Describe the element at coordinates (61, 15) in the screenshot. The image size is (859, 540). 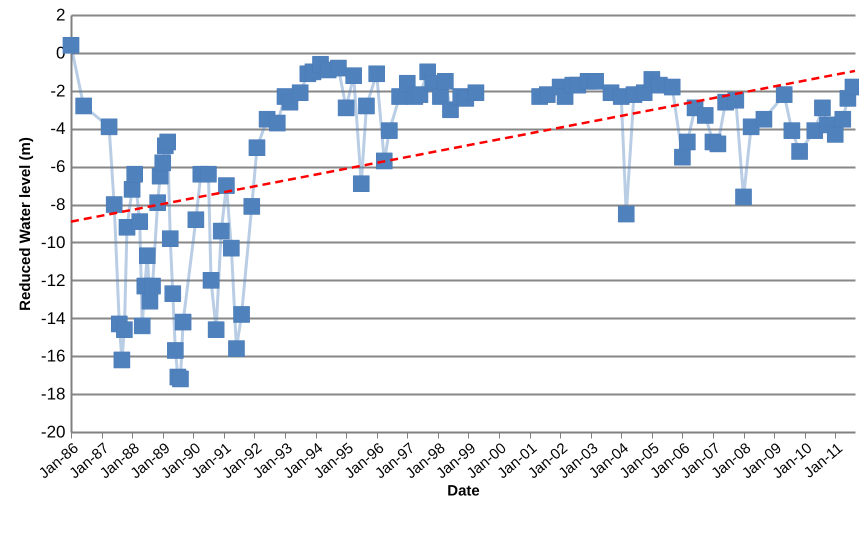
I see `y-tick-label: 2` at that location.